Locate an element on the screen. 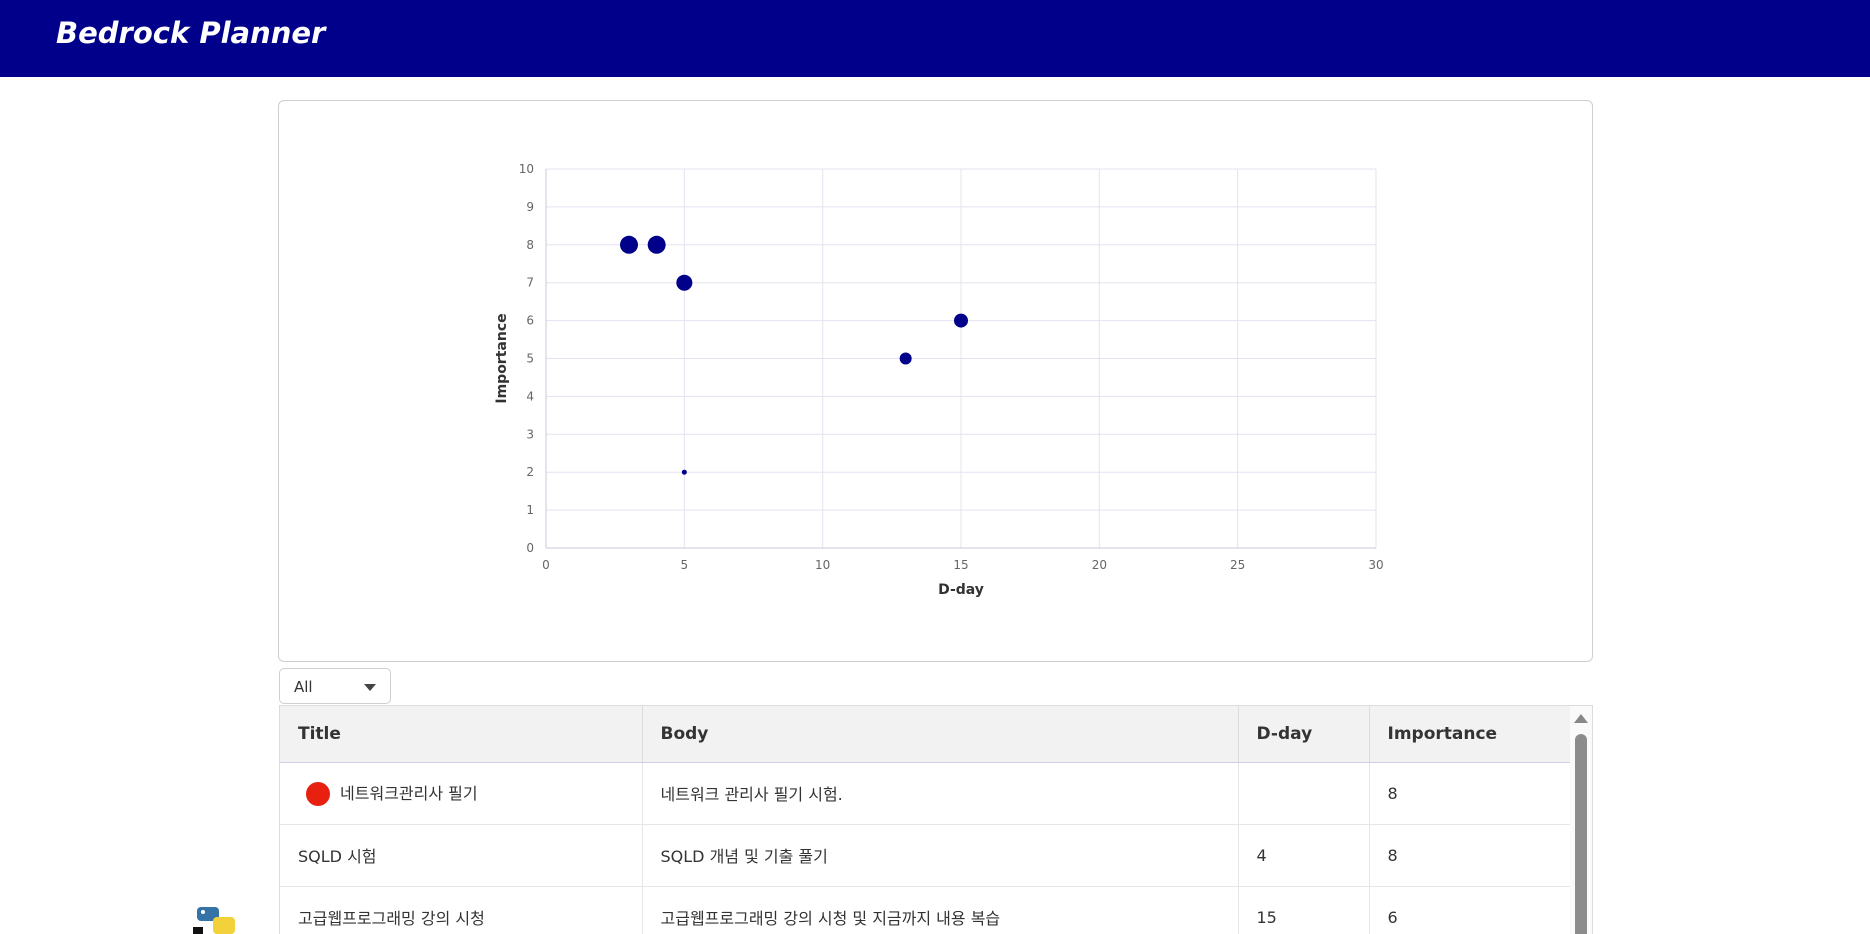 Image resolution: width=1870 pixels, height=934 pixels. y-tick-label: 8 is located at coordinates (530, 245).